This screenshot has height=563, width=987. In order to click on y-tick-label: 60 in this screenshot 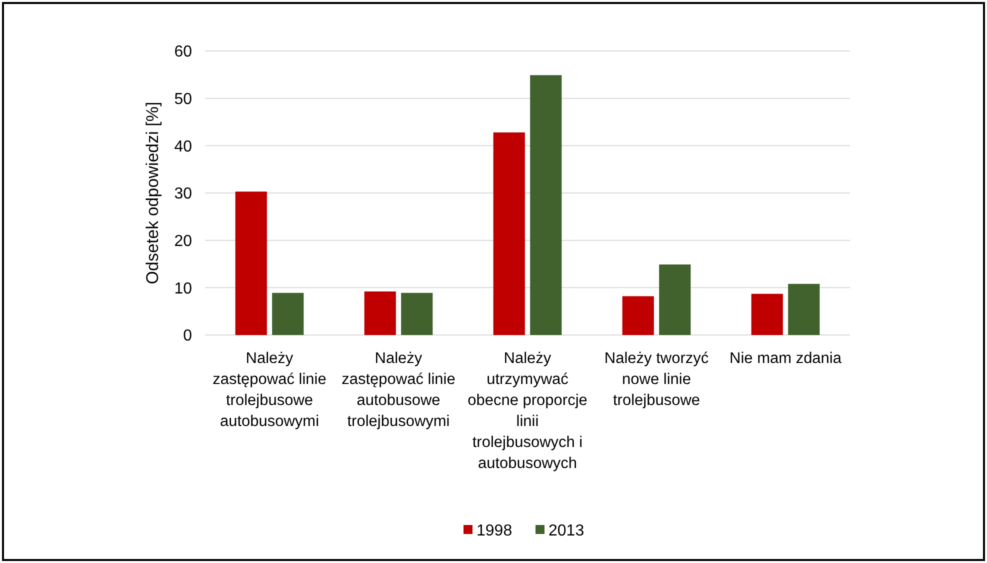, I will do `click(183, 52)`.